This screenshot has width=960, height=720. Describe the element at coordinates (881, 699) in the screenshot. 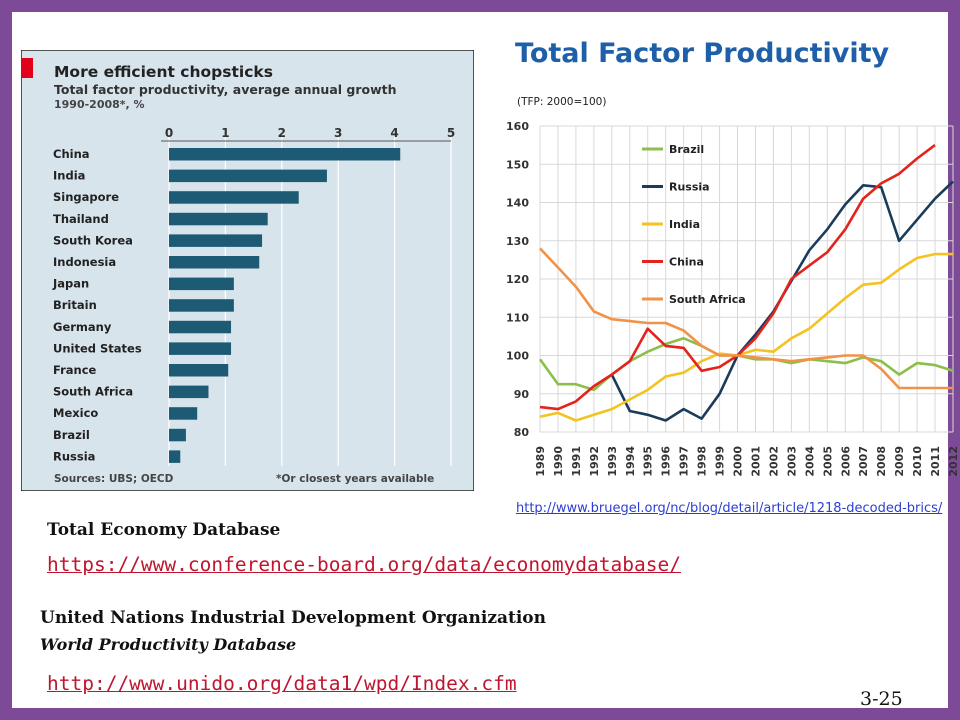

I see `page-number: 3-25` at that location.